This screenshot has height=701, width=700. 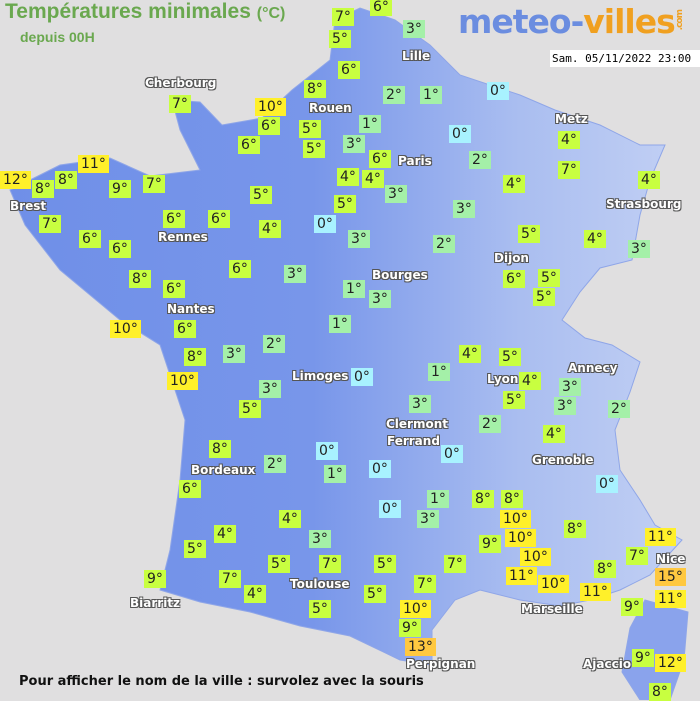 I want to click on temperature-badge: 12°, so click(x=15, y=180).